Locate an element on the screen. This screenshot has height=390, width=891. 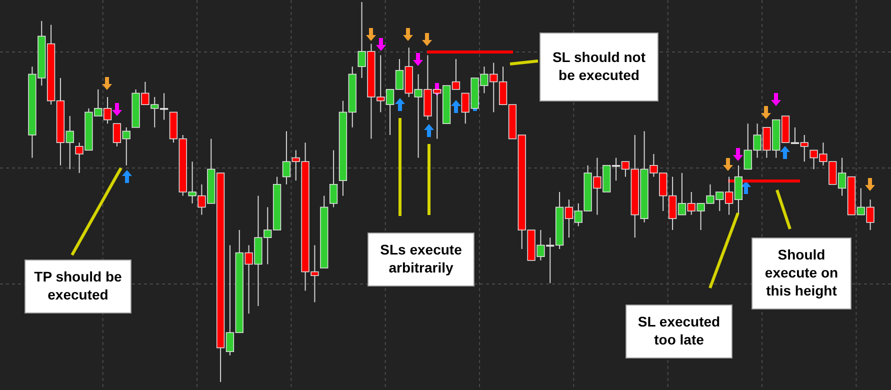
annotation: Should execute on this height is located at coordinates (801, 272).